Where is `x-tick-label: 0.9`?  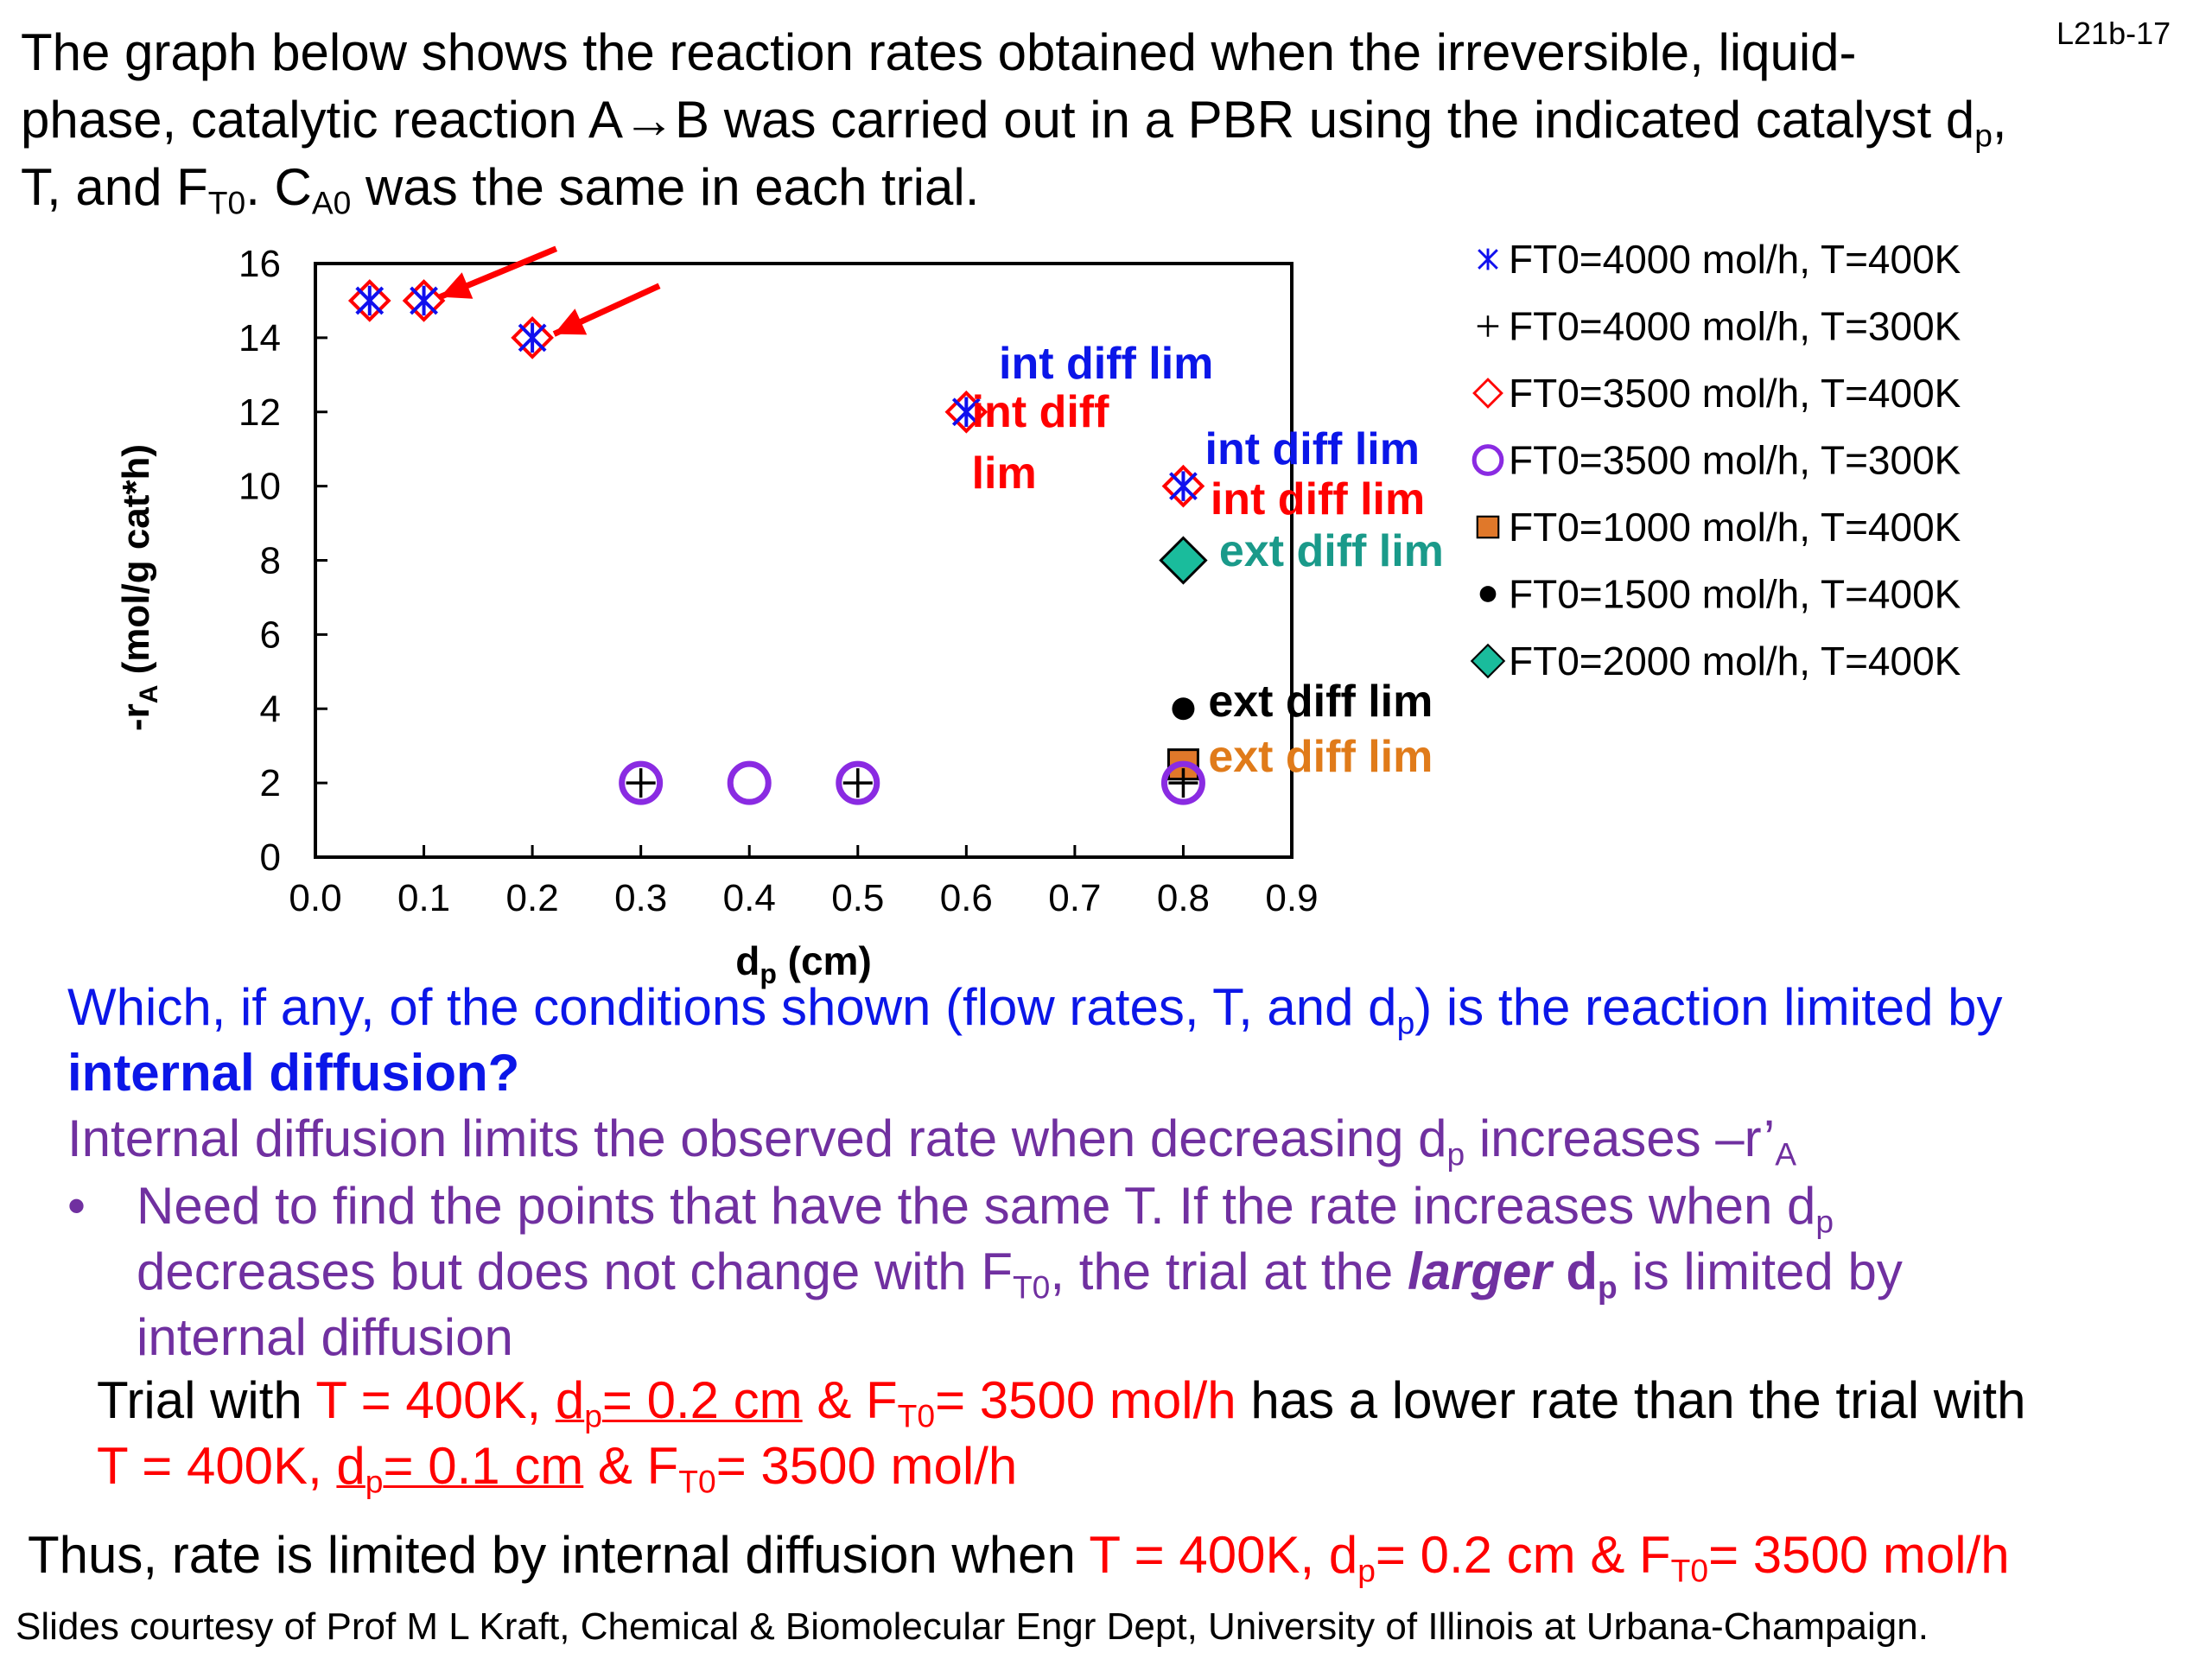 x-tick-label: 0.9 is located at coordinates (1291, 898).